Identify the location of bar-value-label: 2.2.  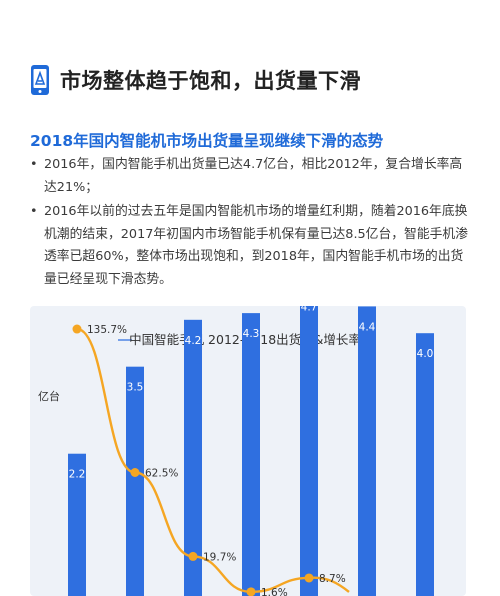
(77, 475).